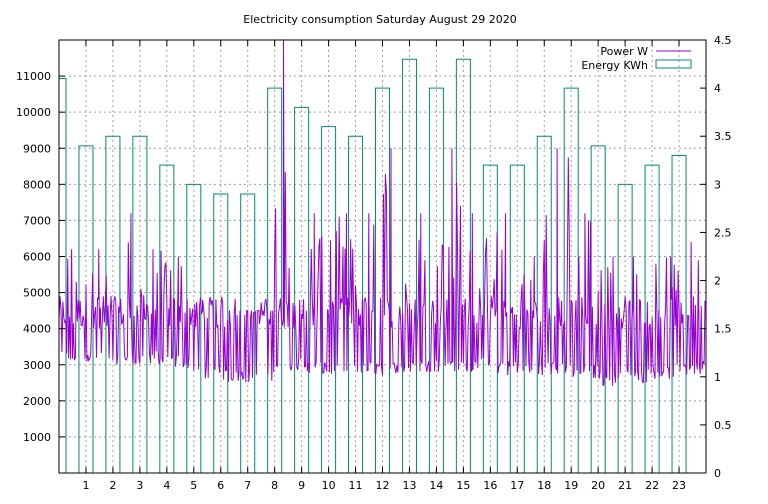 This screenshot has height=504, width=768. What do you see at coordinates (33, 112) in the screenshot?
I see `y-tick-label: 10000` at bounding box center [33, 112].